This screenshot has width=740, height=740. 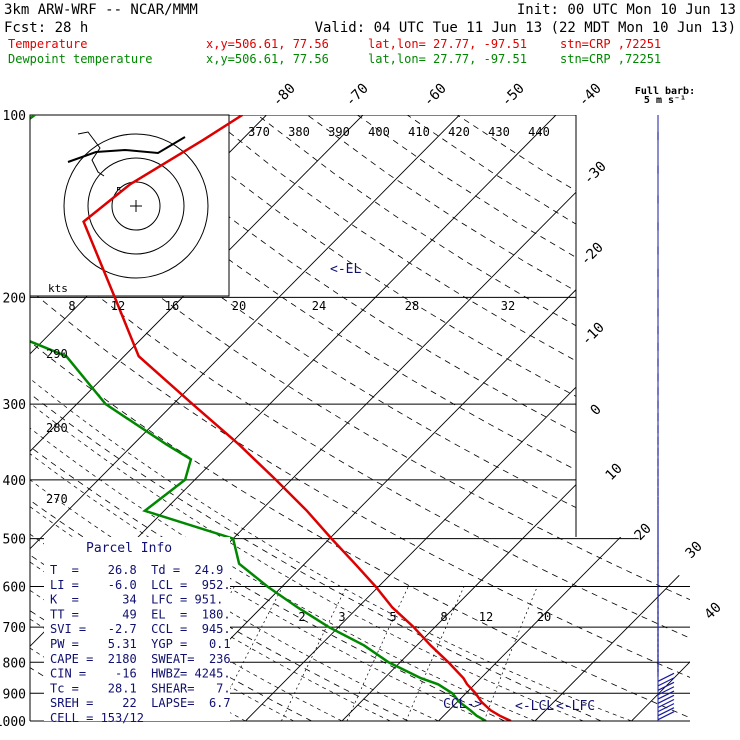 What do you see at coordinates (499, 132) in the screenshot?
I see `theta-label: 430` at bounding box center [499, 132].